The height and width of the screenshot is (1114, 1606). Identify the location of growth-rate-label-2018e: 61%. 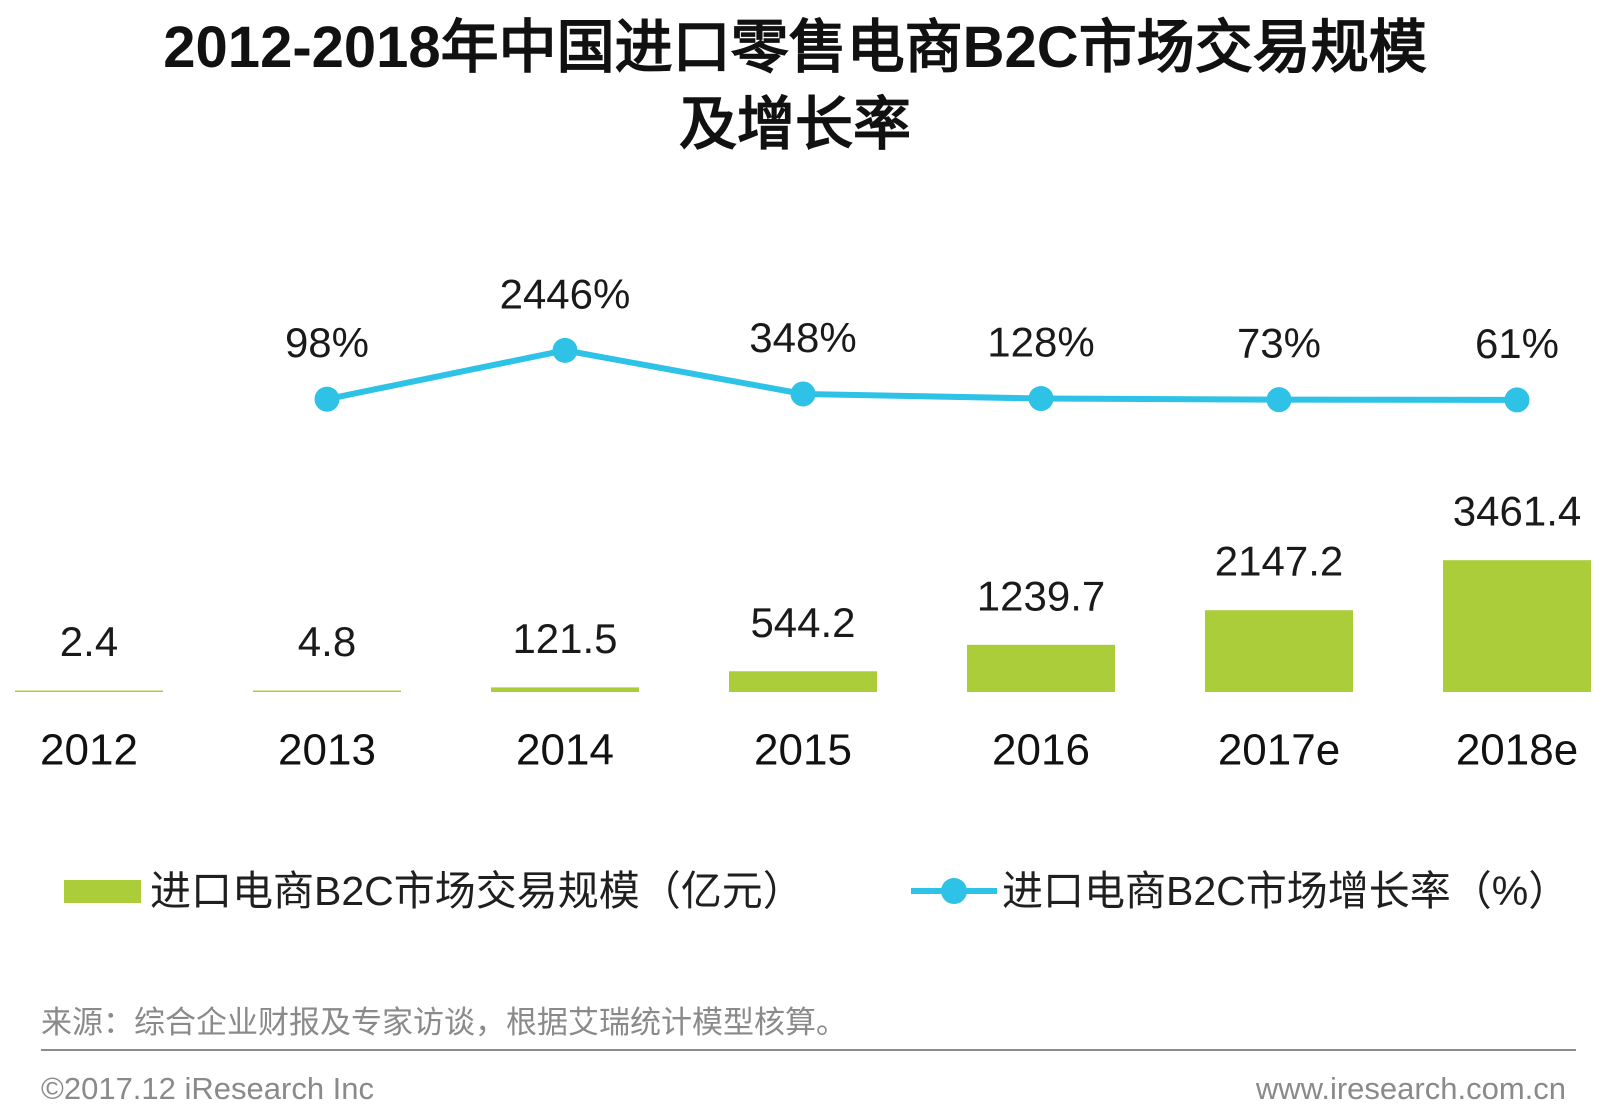
(1517, 342).